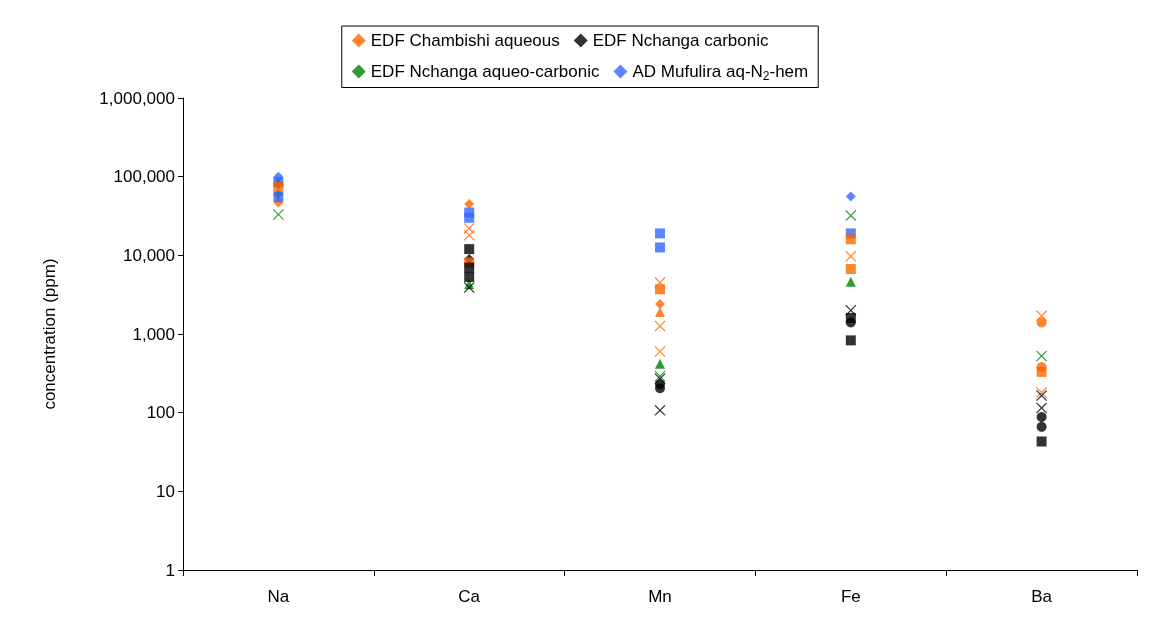  Describe the element at coordinates (850, 596) in the screenshot. I see `x-tick-label: Fe` at that location.